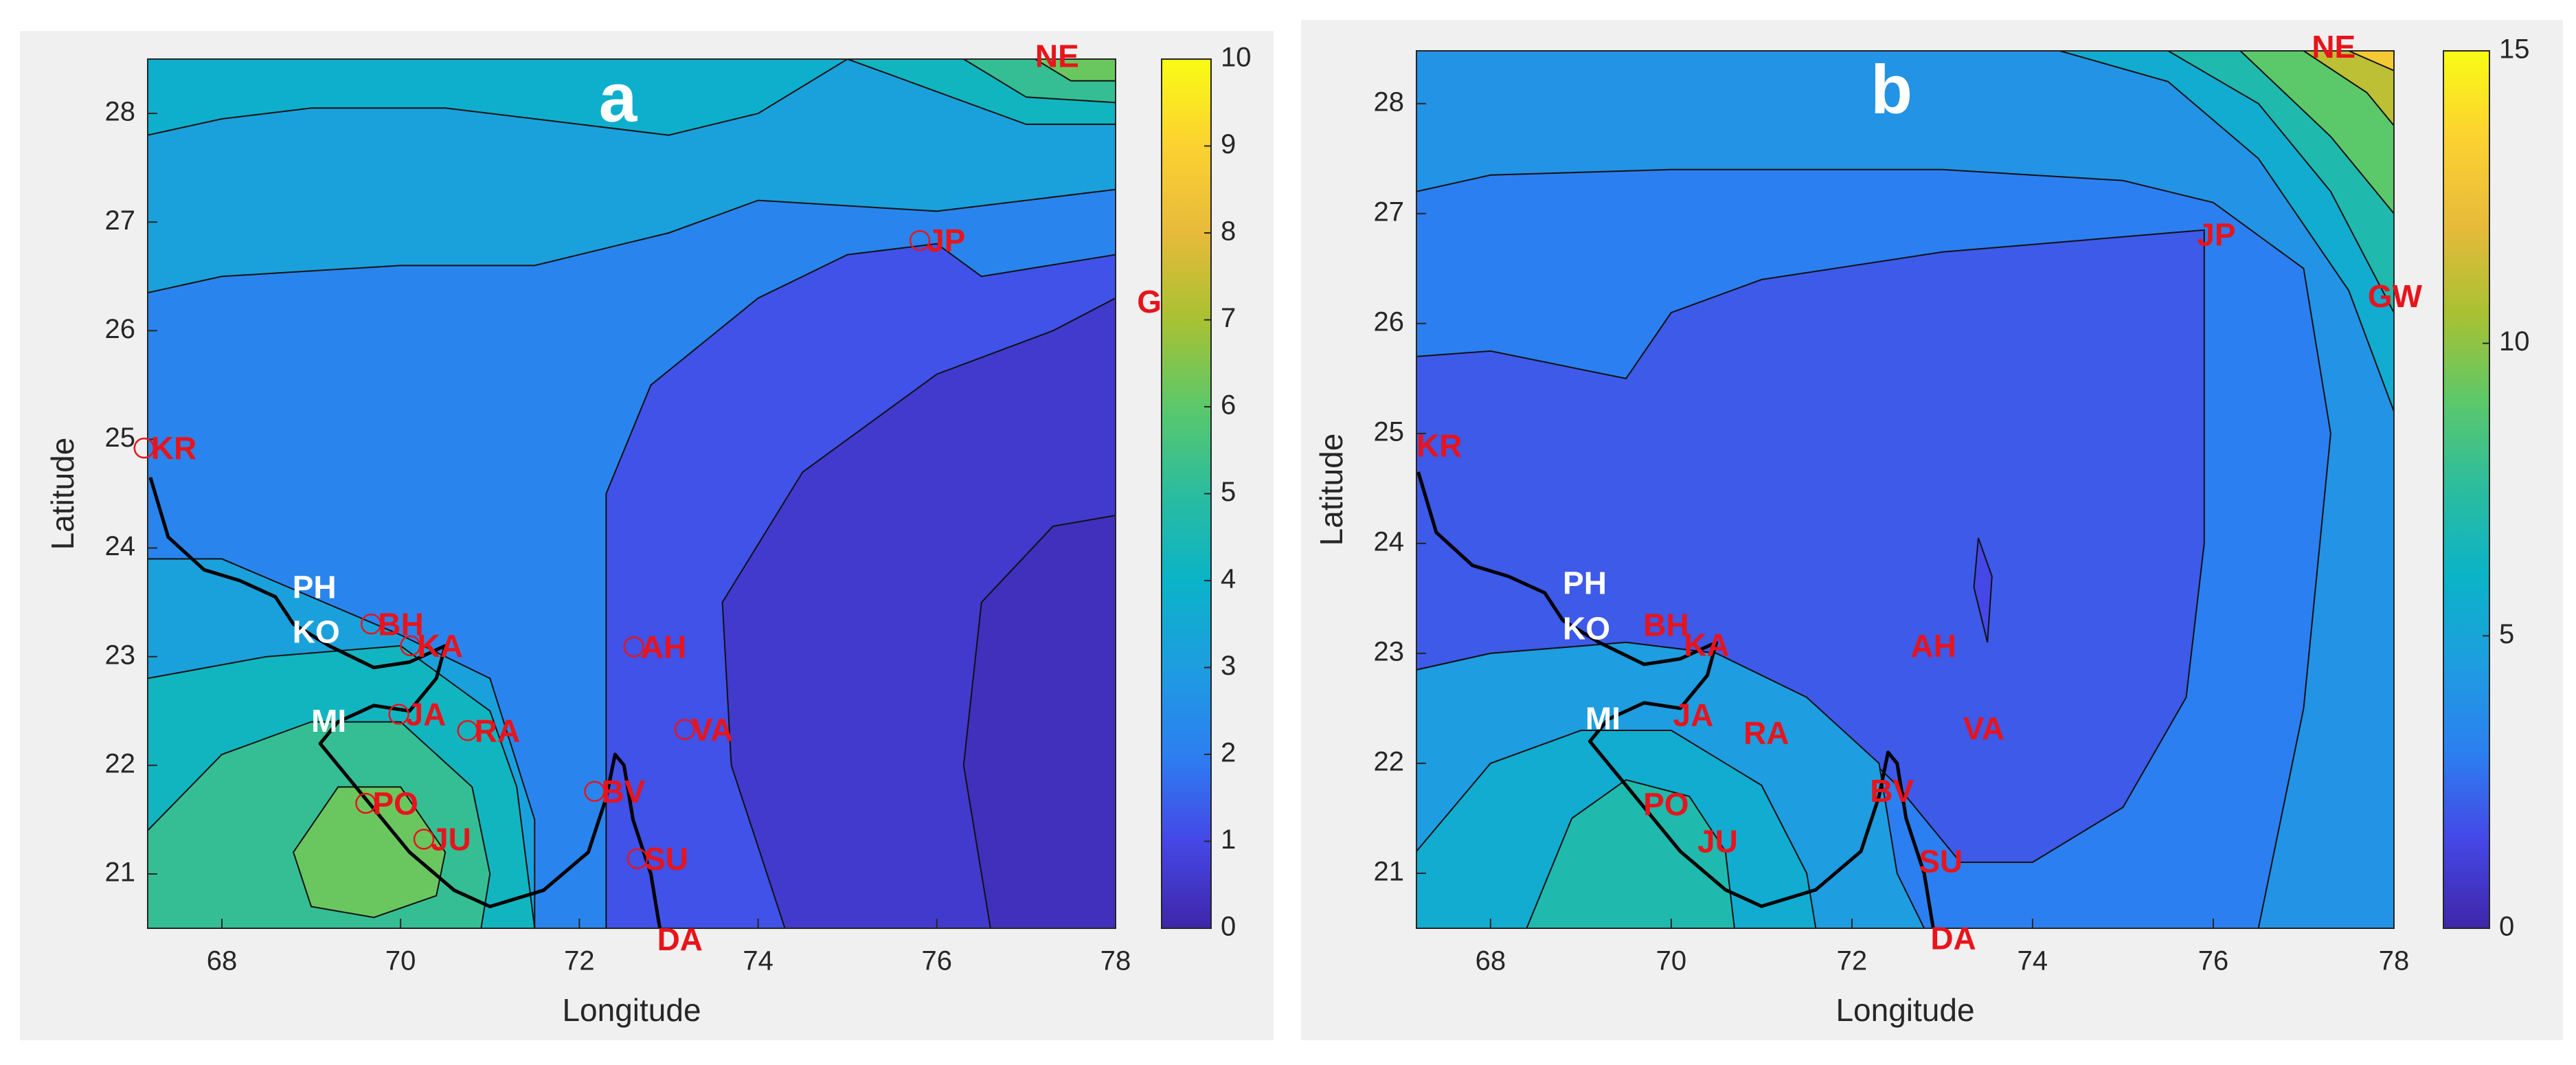 Image resolution: width=2576 pixels, height=1065 pixels. I want to click on station-label: NE, so click(1057, 56).